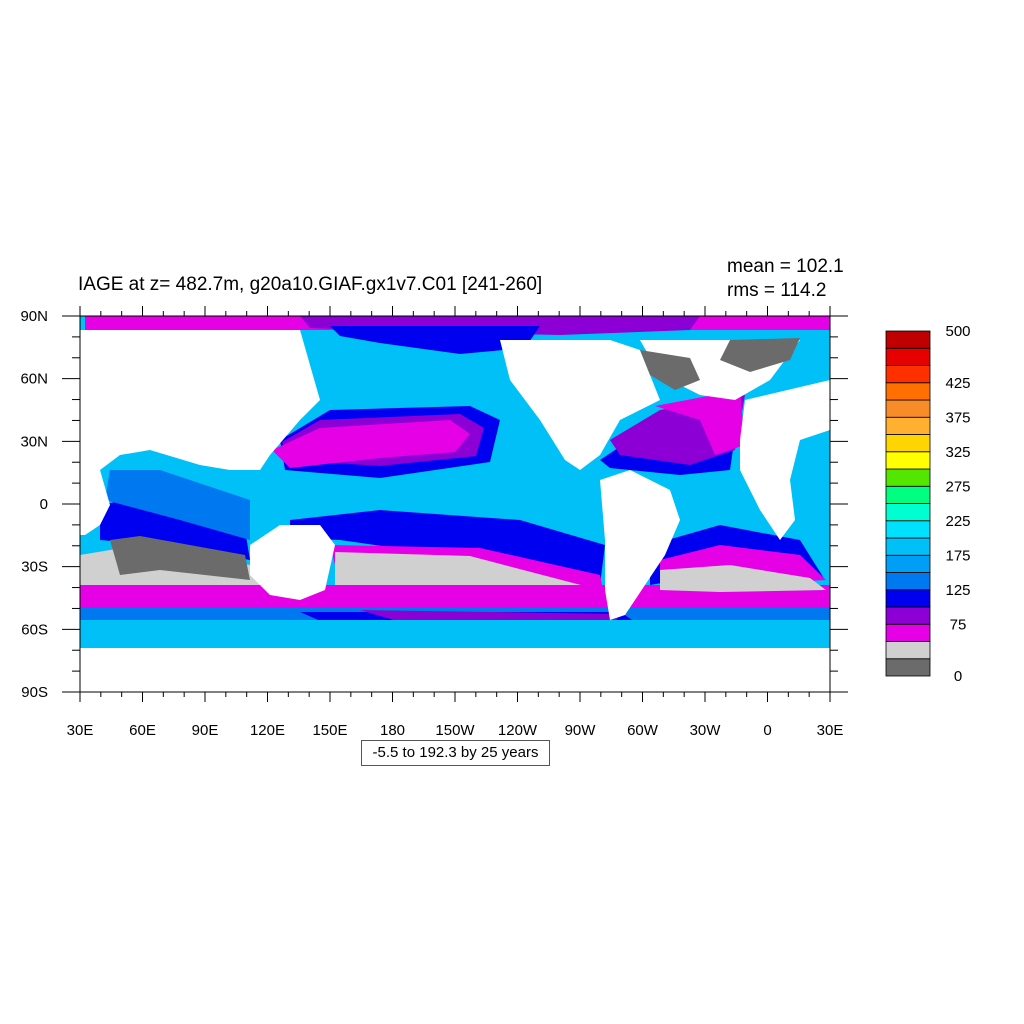 The height and width of the screenshot is (1024, 1024). Describe the element at coordinates (34, 629) in the screenshot. I see `y-tick-label: 60S` at that location.